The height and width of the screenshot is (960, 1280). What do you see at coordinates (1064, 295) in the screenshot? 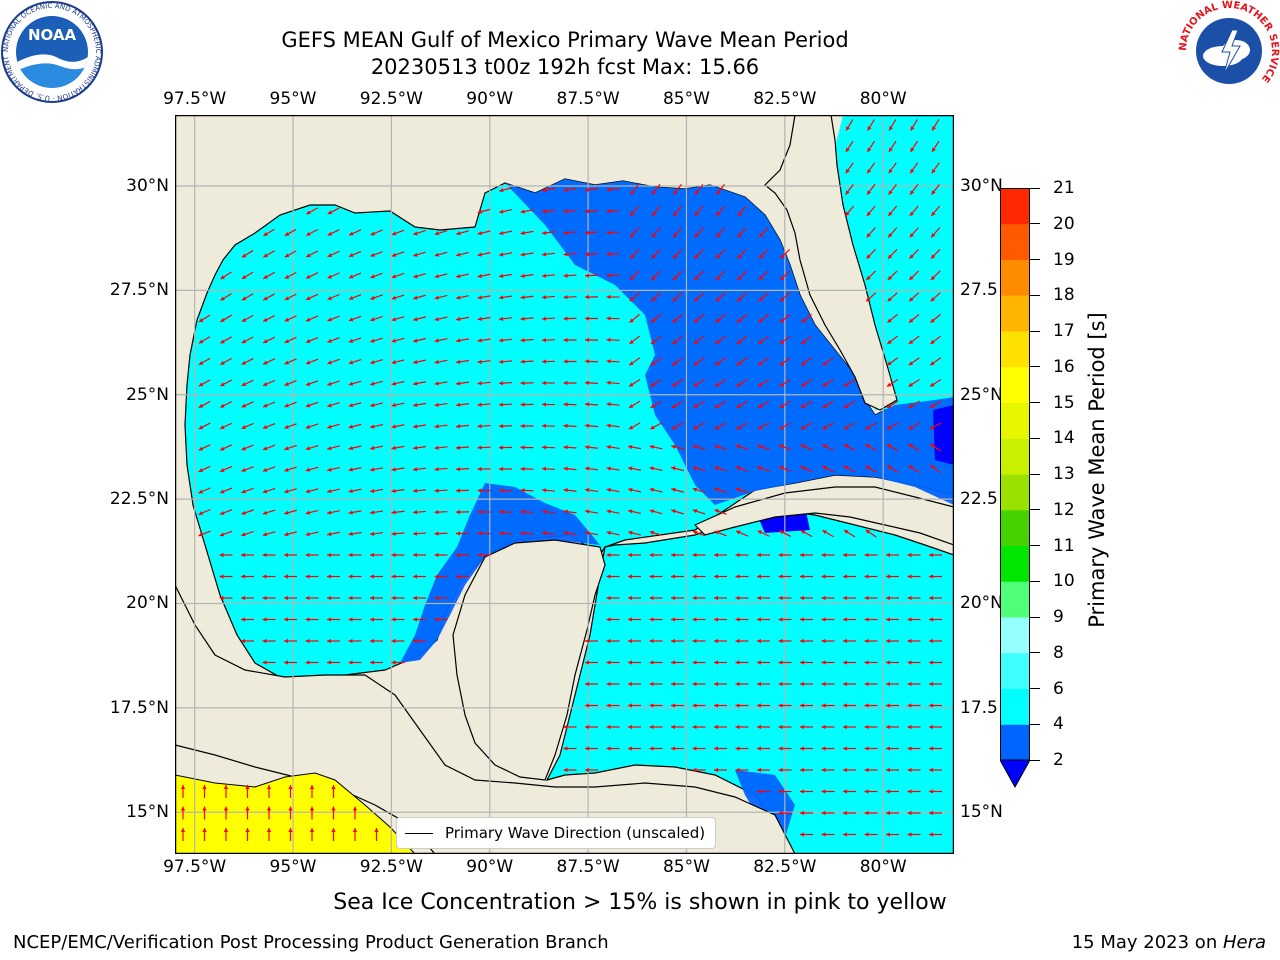
I see `colorbar-tick-label: 18` at bounding box center [1064, 295].